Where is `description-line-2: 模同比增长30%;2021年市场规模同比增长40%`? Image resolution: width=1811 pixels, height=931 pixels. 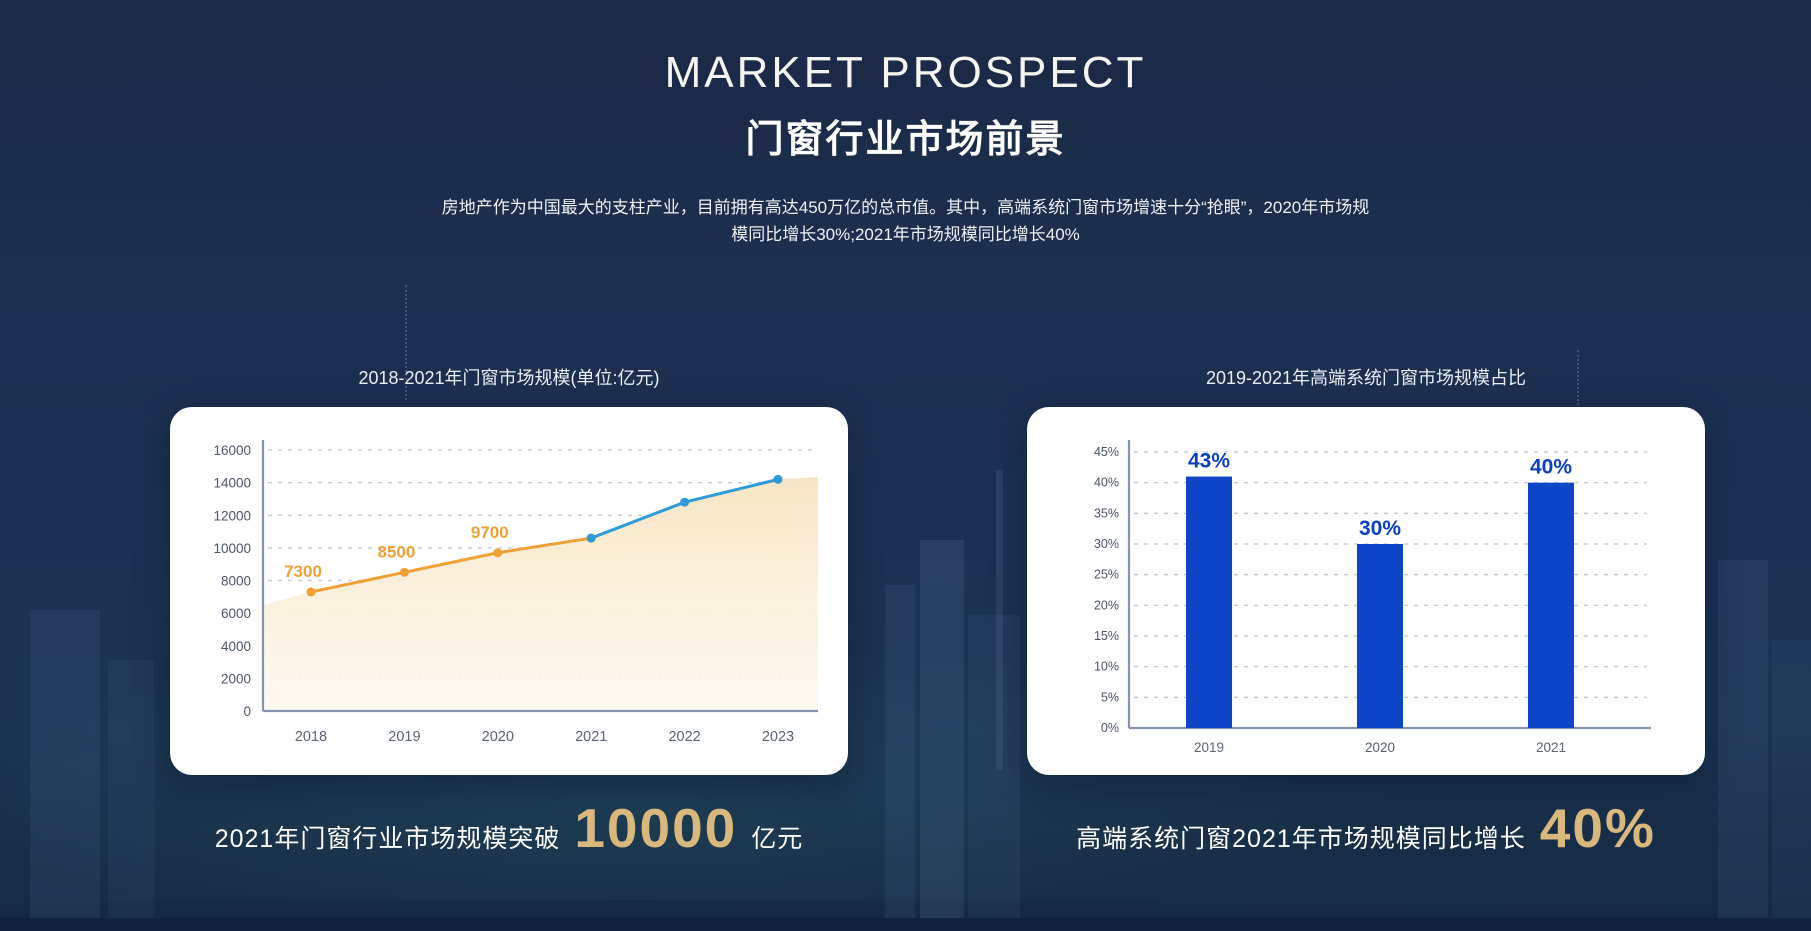 description-line-2: 模同比增长30%;2021年市场规模同比增长40% is located at coordinates (905, 234).